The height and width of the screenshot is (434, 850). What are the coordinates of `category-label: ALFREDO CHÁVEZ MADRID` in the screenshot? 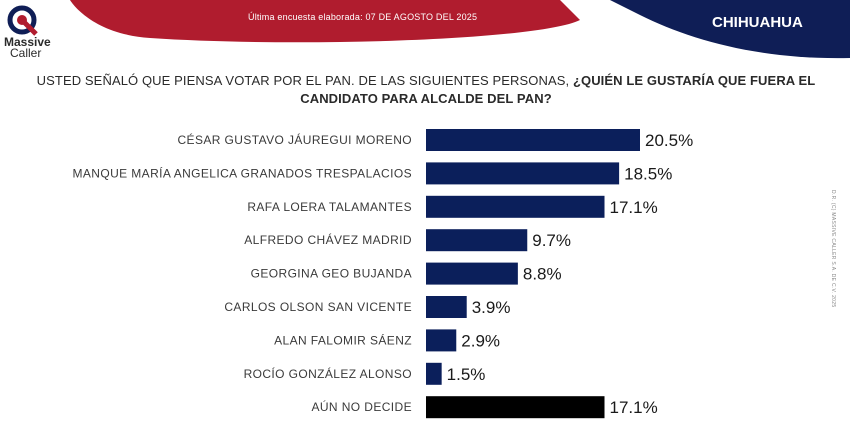 It's located at (328, 239).